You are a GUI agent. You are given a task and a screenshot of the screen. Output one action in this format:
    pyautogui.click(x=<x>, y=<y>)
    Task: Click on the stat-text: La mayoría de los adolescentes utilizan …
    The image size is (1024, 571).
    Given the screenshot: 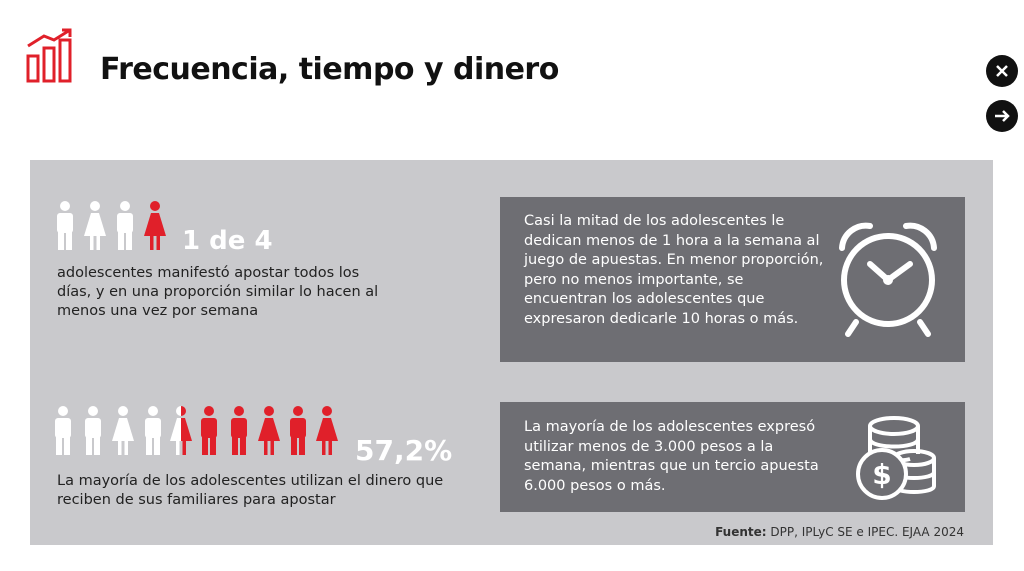 What is the action you would take?
    pyautogui.click(x=250, y=490)
    